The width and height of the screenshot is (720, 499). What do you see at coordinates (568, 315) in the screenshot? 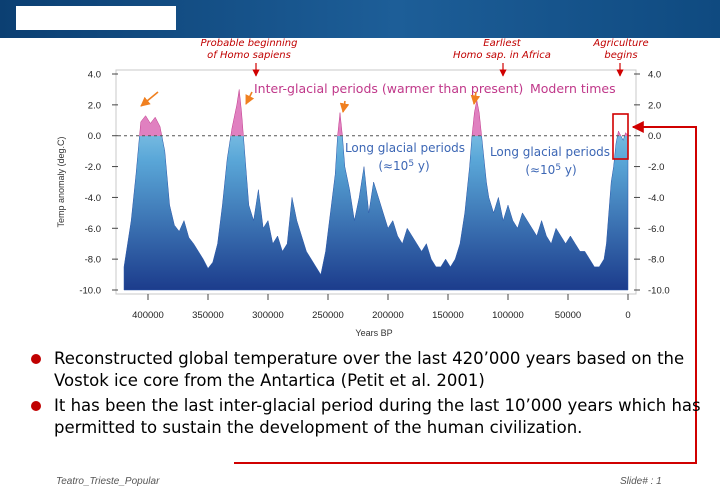
I see `x-tick-label: 50000` at bounding box center [568, 315].